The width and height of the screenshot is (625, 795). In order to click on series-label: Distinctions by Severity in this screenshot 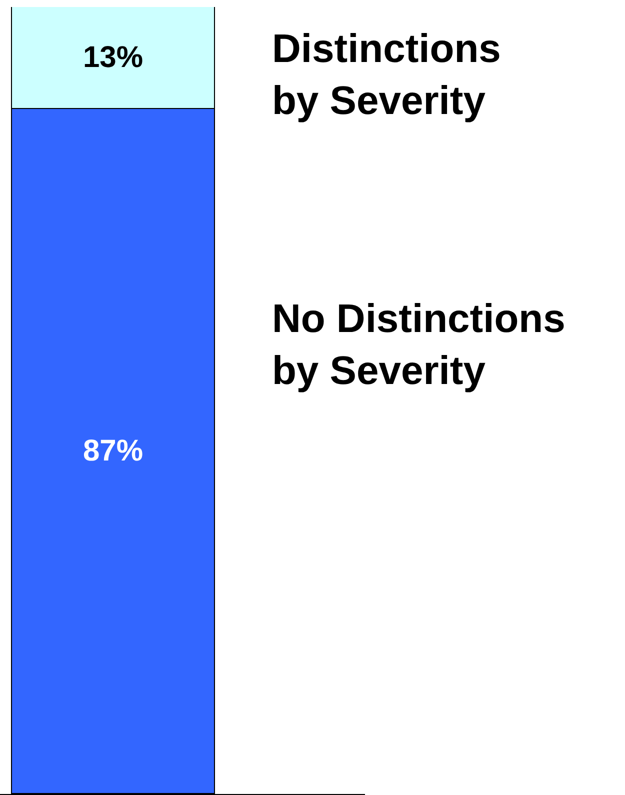, I will do `click(386, 75)`.